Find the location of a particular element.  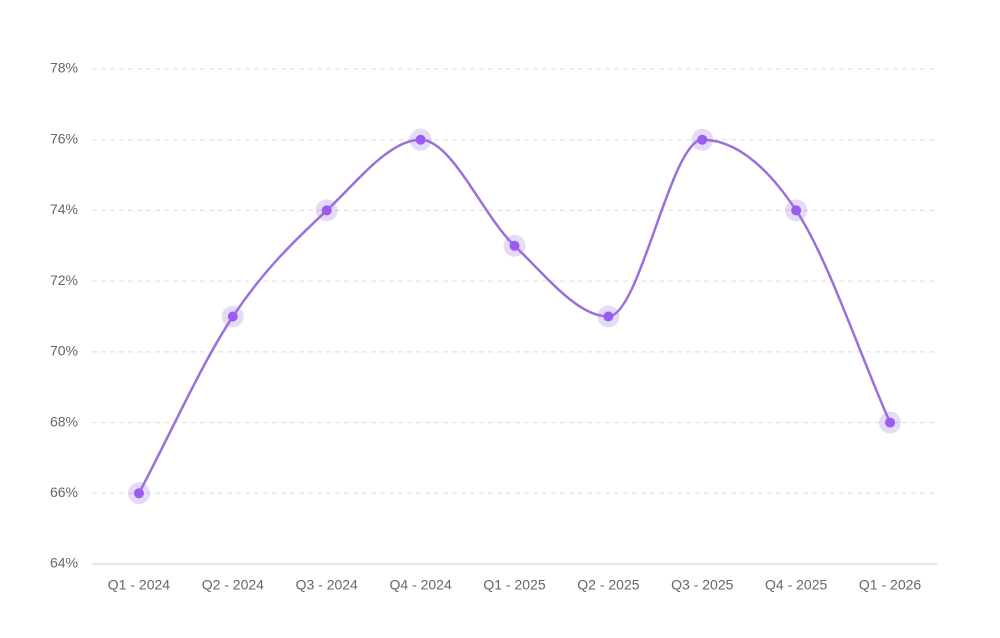

x-tick-label: Q1 - 2026 is located at coordinates (890, 585).